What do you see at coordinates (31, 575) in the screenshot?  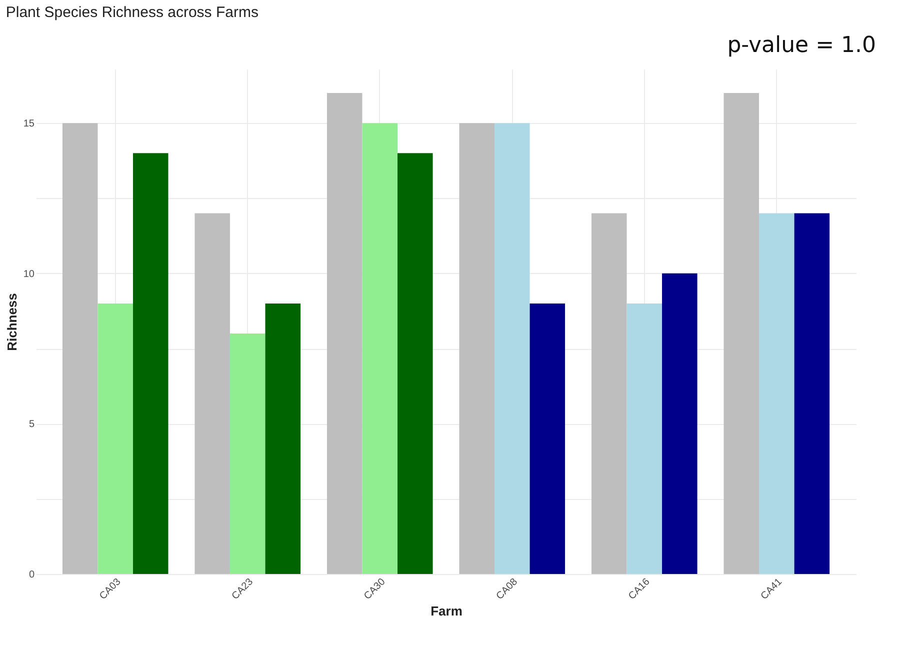 I see `y-tick-label: 0` at bounding box center [31, 575].